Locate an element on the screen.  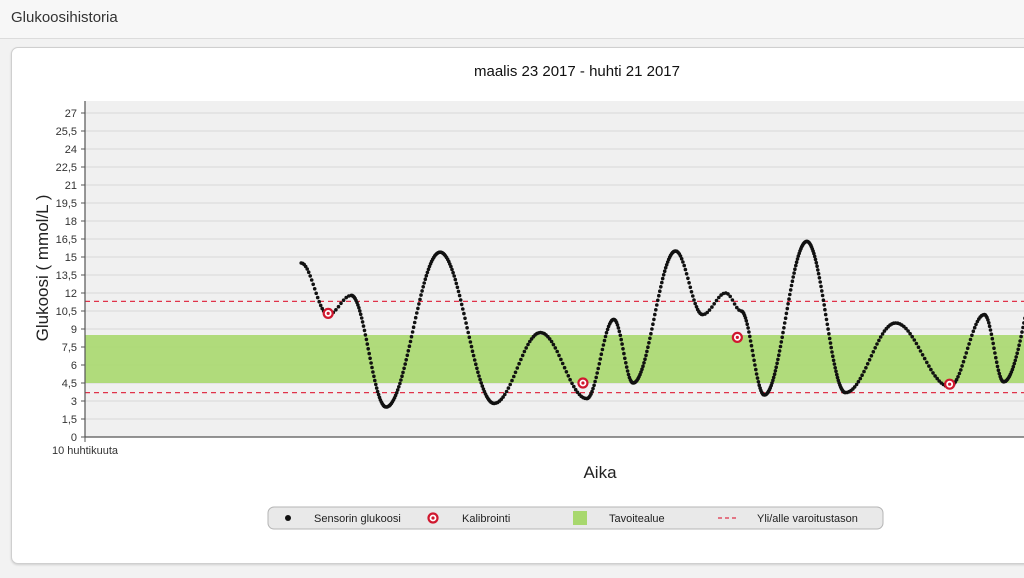
chart-title: maalis 23 2017 - huhti 21 2017 is located at coordinates (577, 71).